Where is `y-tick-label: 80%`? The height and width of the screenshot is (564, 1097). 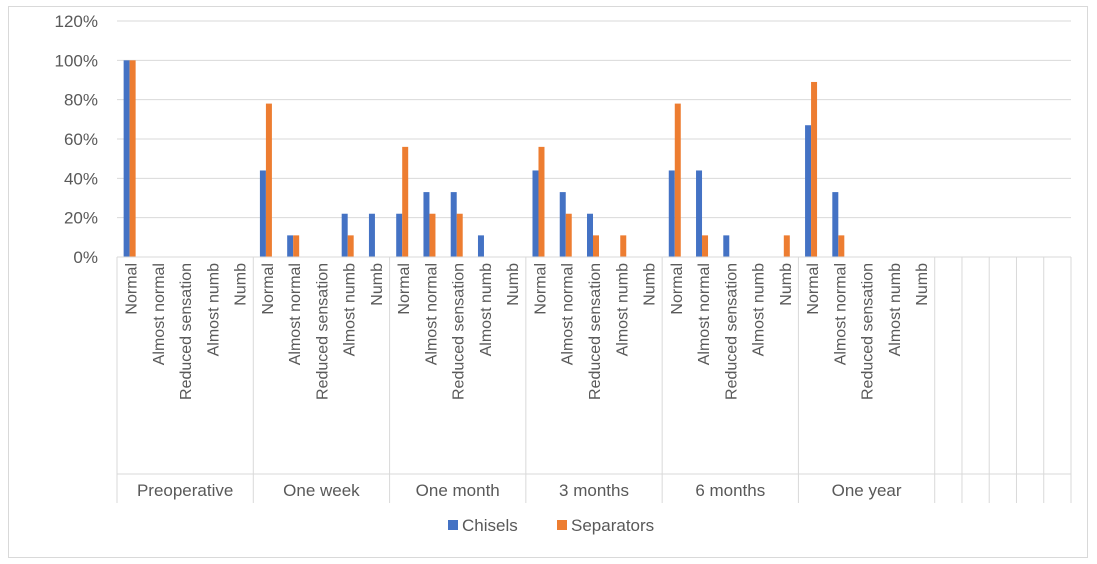
y-tick-label: 80% is located at coordinates (81, 100).